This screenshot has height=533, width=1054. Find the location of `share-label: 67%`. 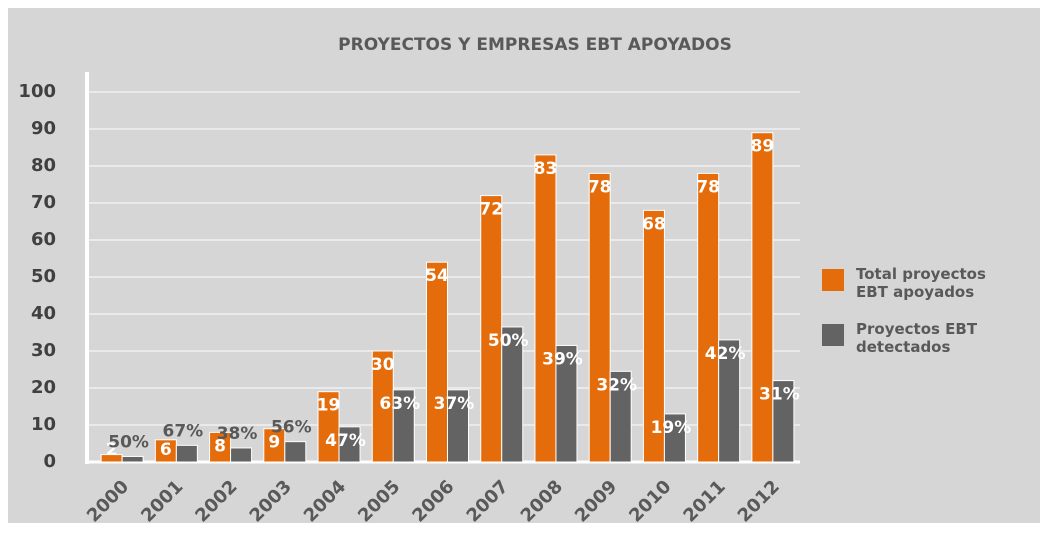

share-label: 67% is located at coordinates (182, 431).